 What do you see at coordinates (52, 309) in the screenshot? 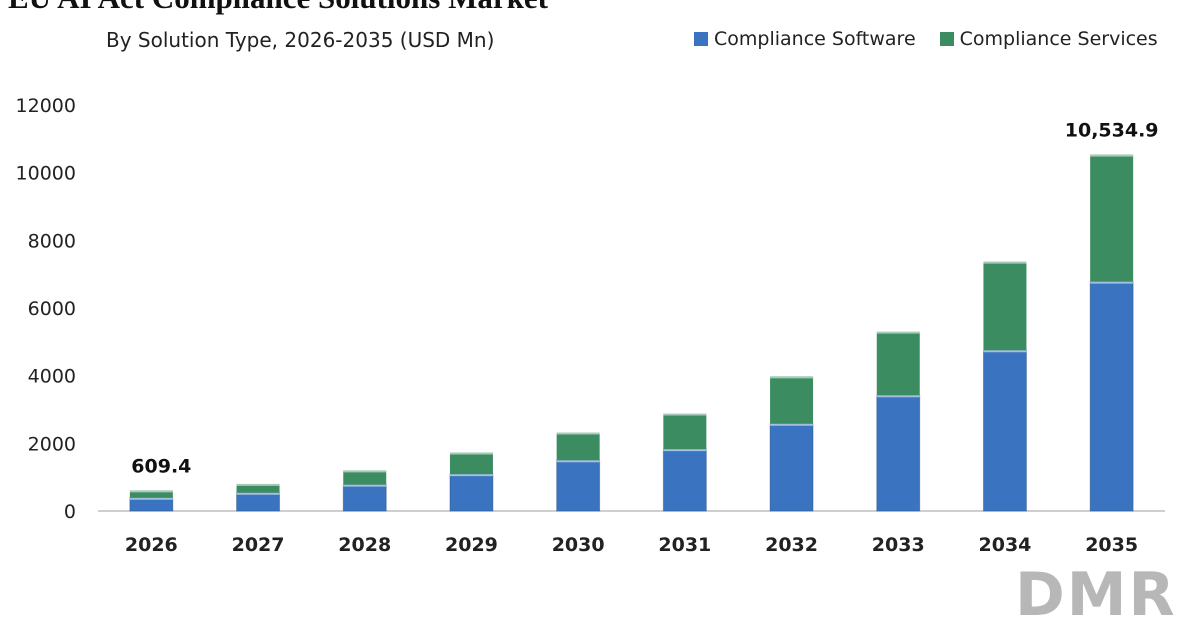
I see `y-tick-label: 6000` at bounding box center [52, 309].